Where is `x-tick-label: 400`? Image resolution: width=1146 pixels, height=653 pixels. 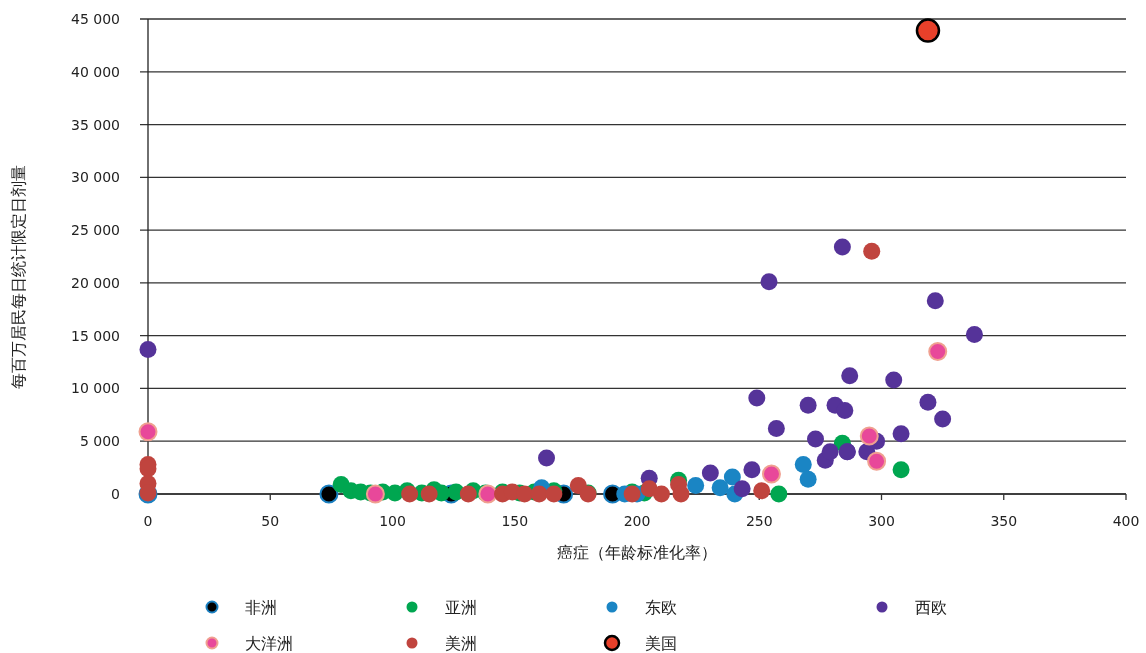
x-tick-label: 400 is located at coordinates (1126, 521).